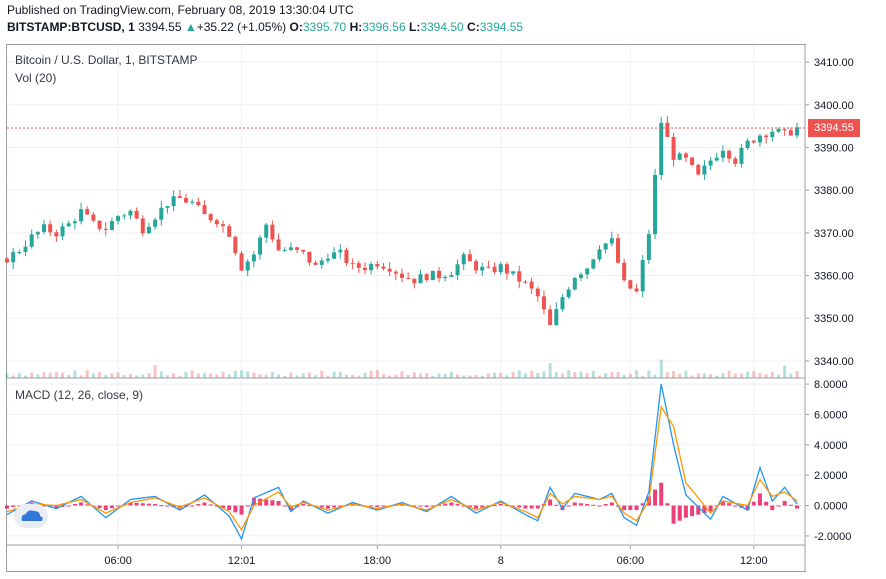 The image size is (886, 579). I want to click on close-label: C:, so click(473, 27).